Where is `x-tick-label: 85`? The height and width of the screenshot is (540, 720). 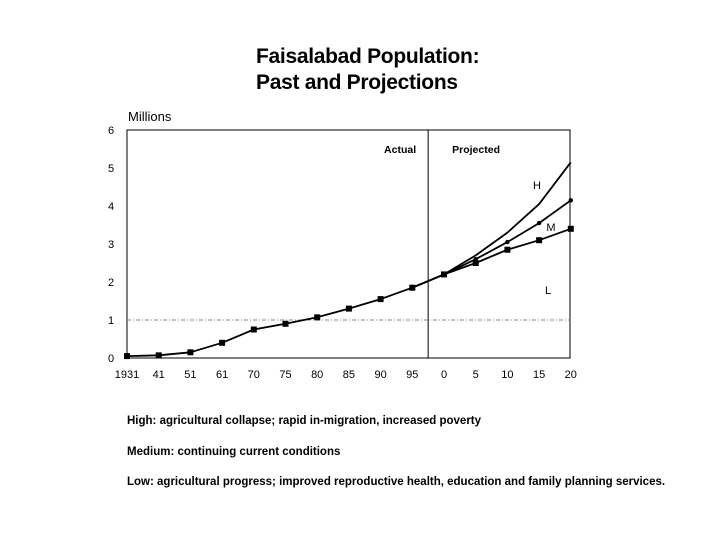
x-tick-label: 85 is located at coordinates (349, 375).